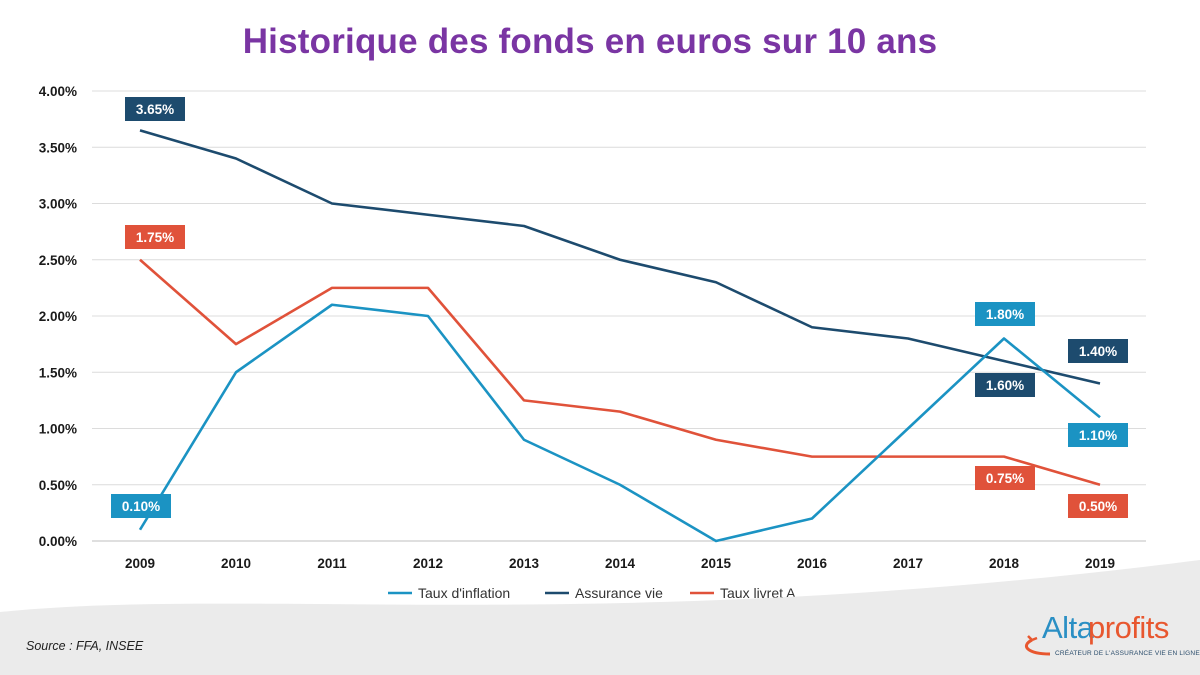  What do you see at coordinates (1128, 627) in the screenshot?
I see `logo-text-profits: profits` at bounding box center [1128, 627].